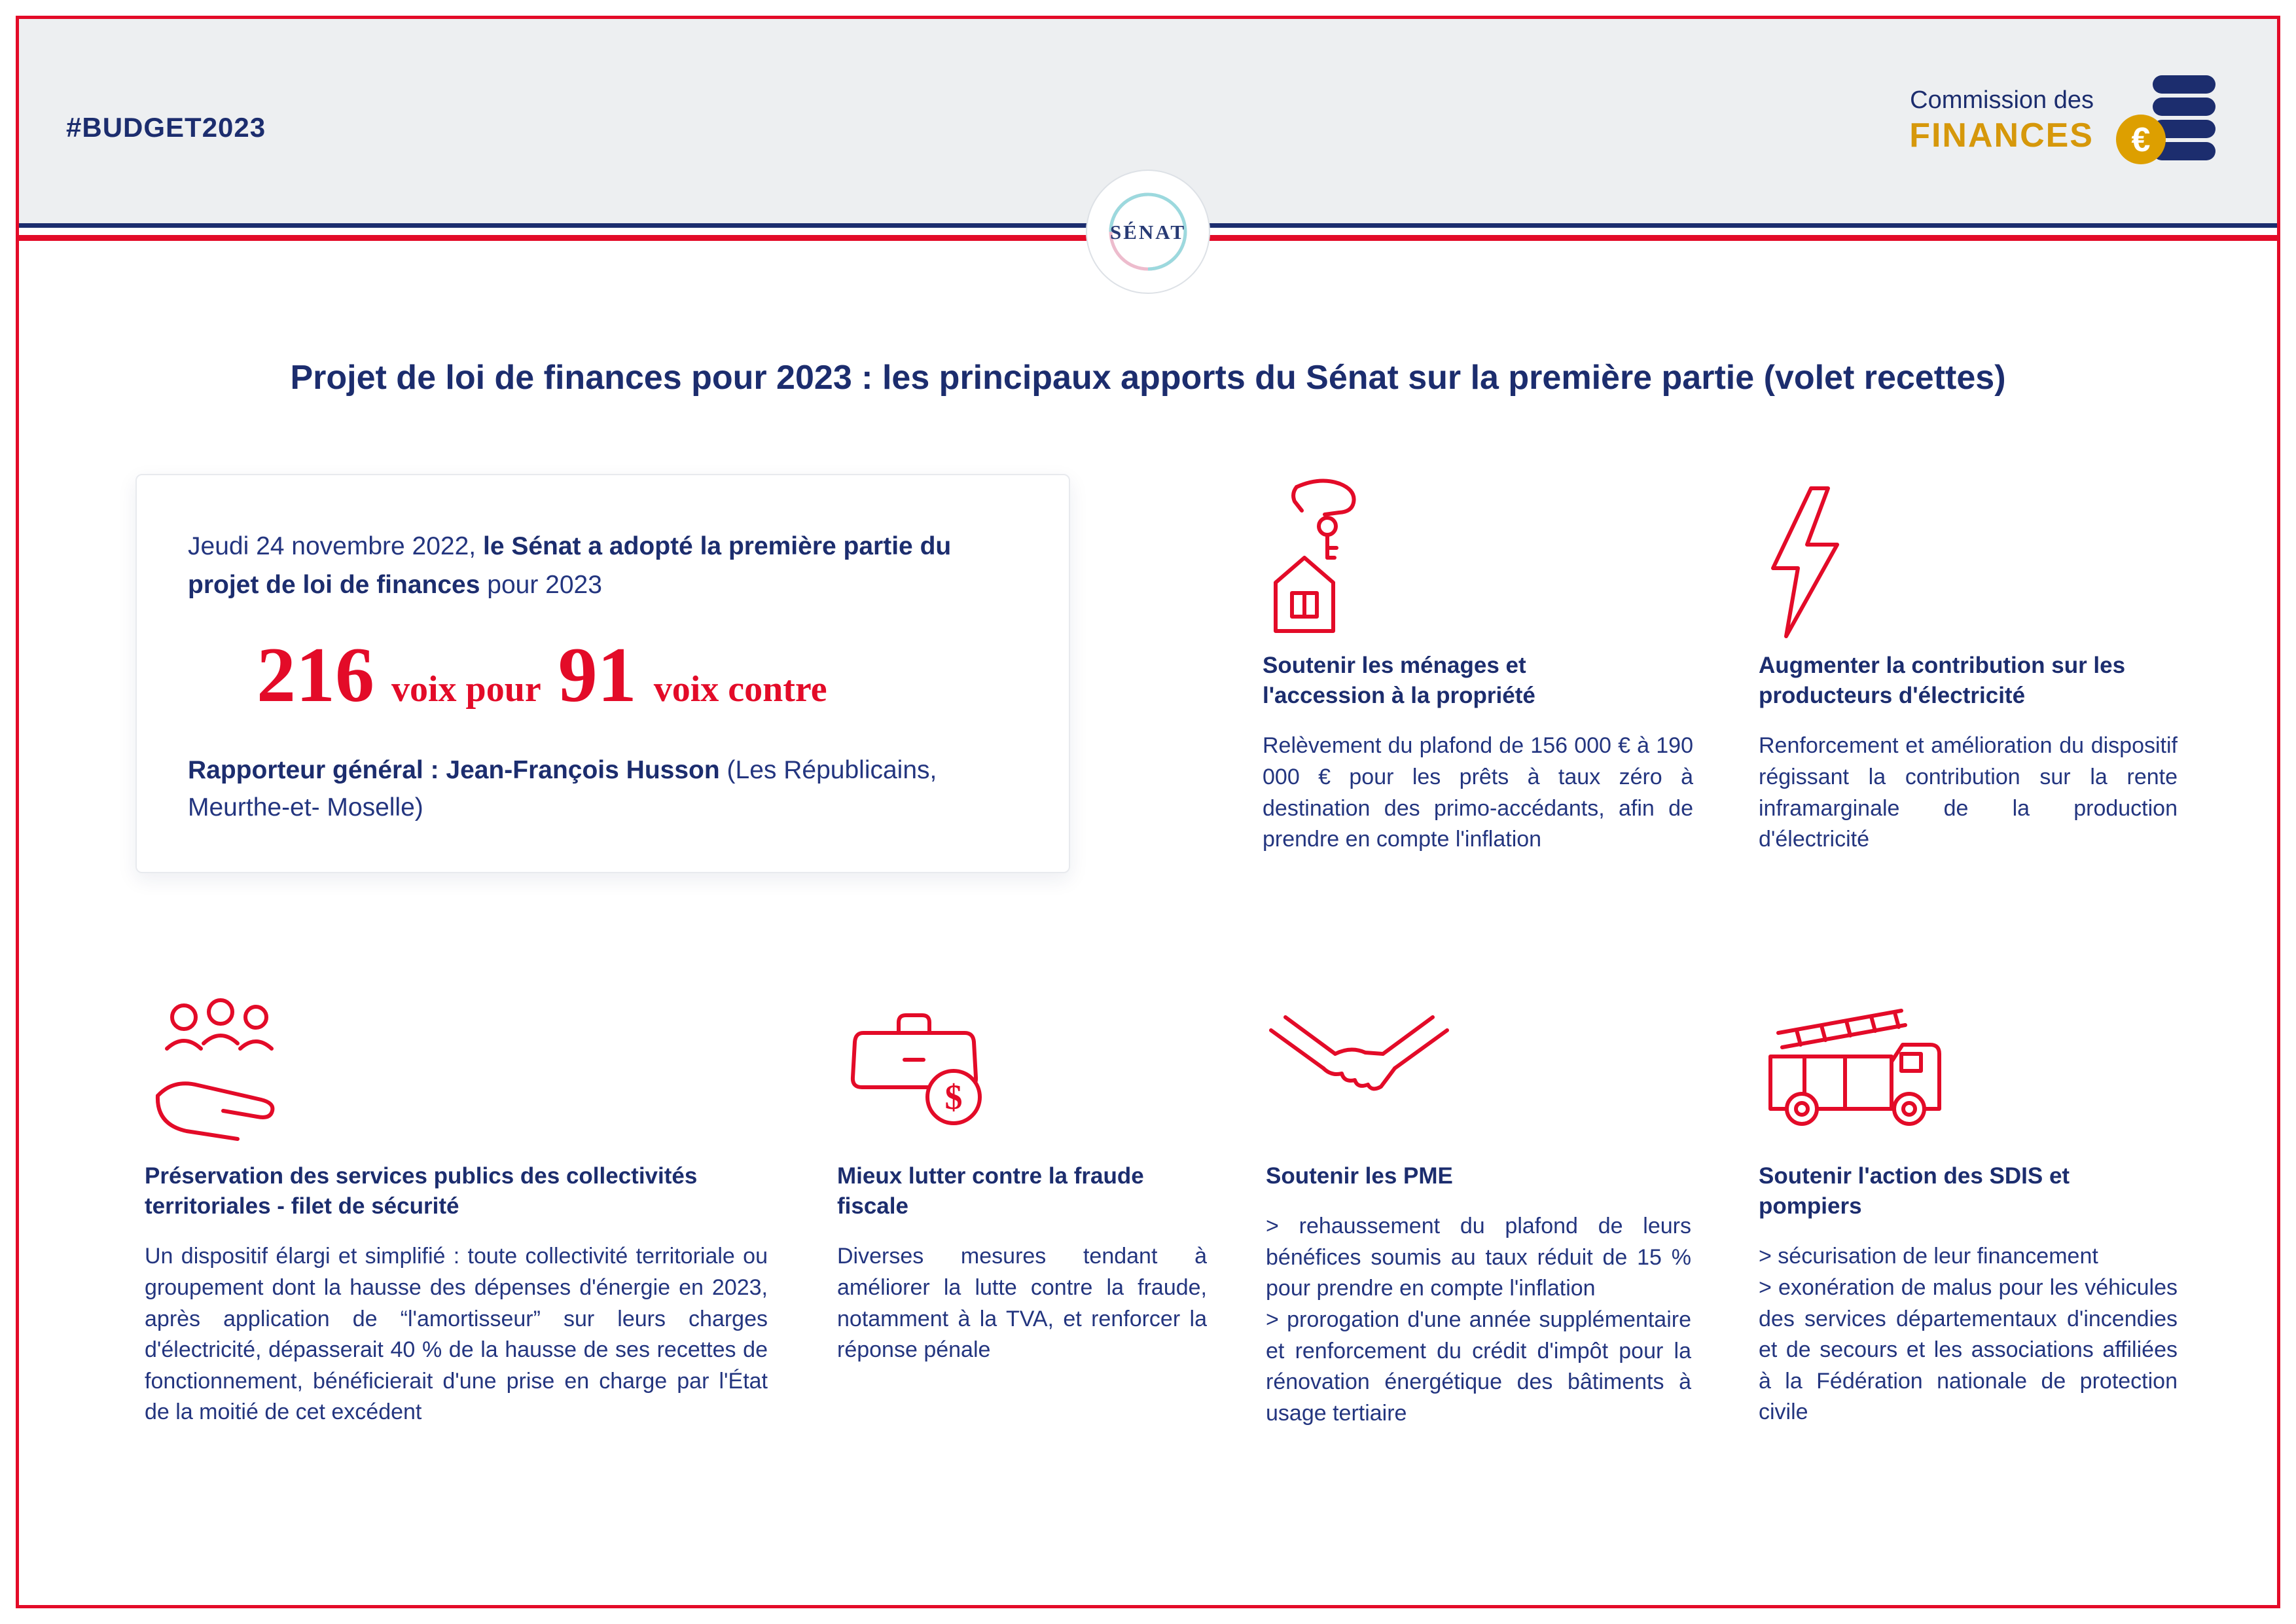 The height and width of the screenshot is (1624, 2296). What do you see at coordinates (1359, 1176) in the screenshot?
I see `section-title: Soutenir les PME` at bounding box center [1359, 1176].